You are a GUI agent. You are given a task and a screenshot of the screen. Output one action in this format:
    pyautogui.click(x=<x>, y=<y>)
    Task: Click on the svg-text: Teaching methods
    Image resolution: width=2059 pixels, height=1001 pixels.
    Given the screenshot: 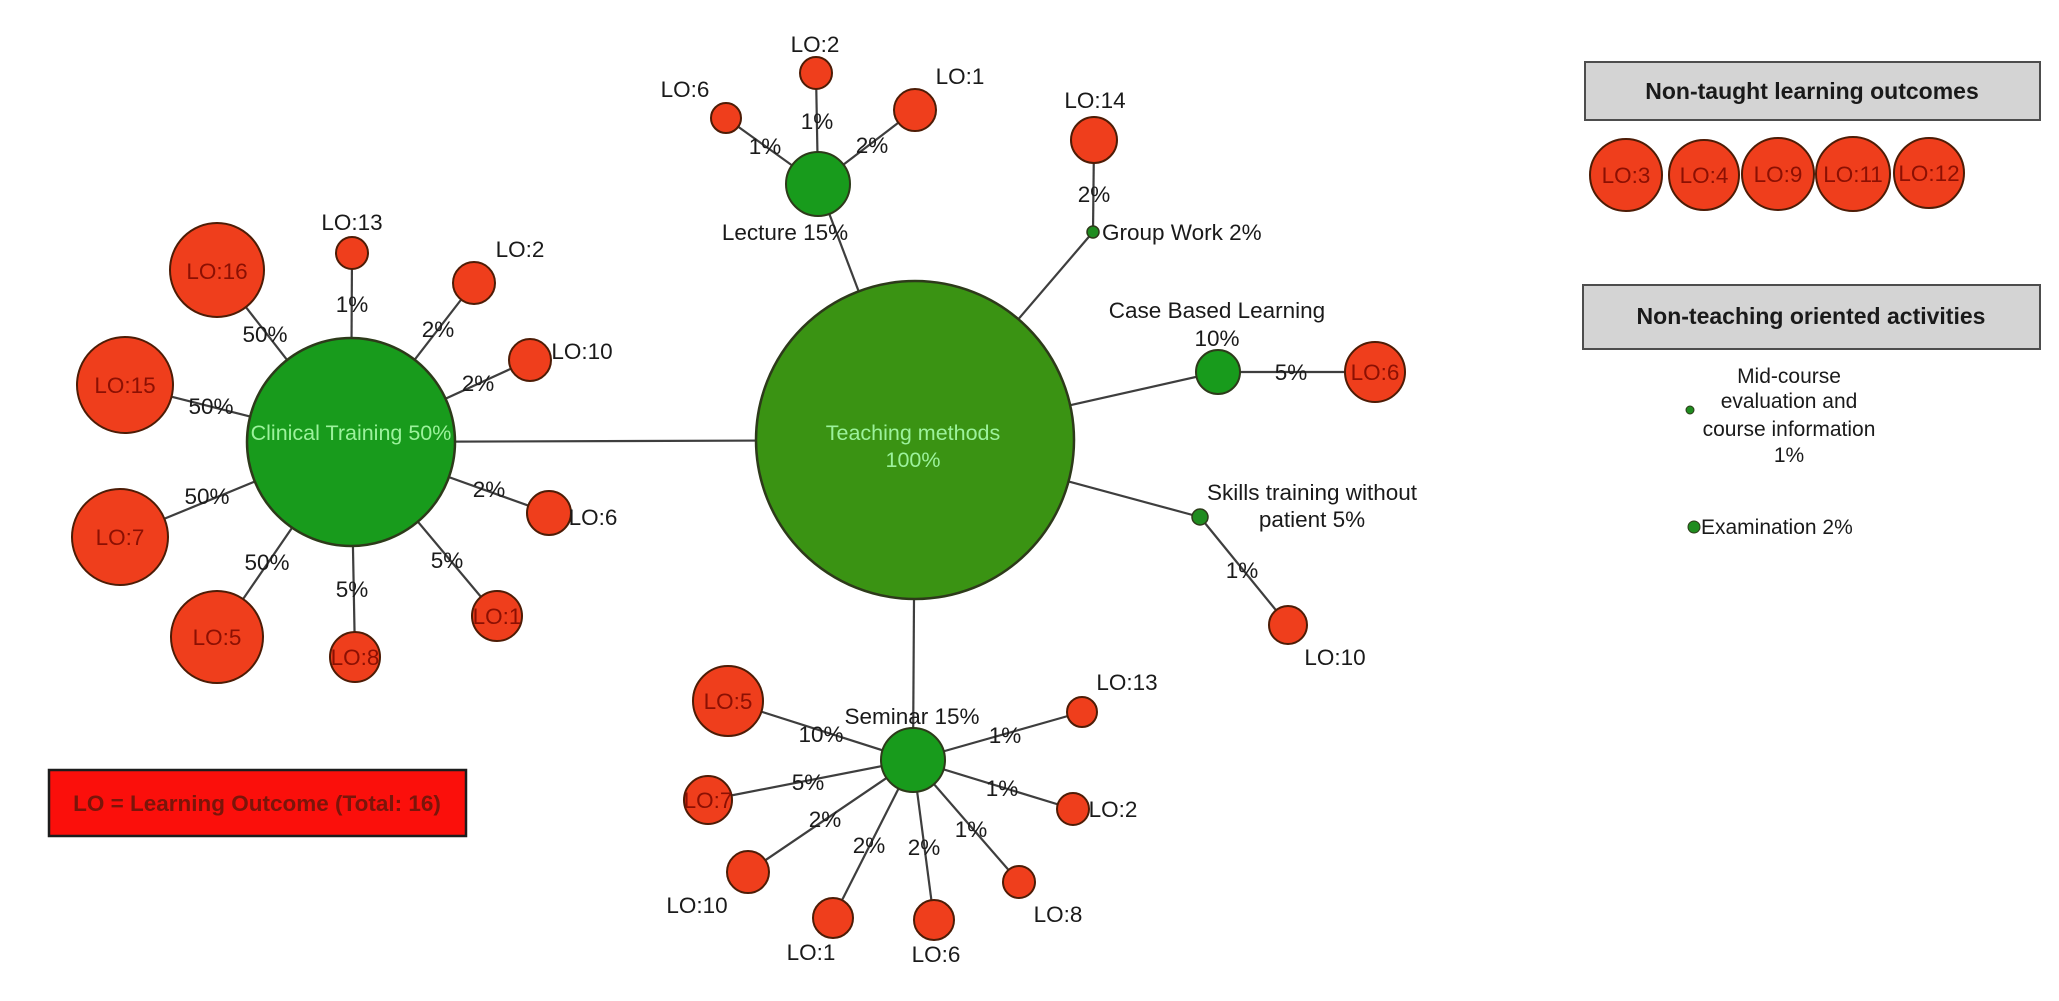 What is the action you would take?
    pyautogui.click(x=913, y=433)
    